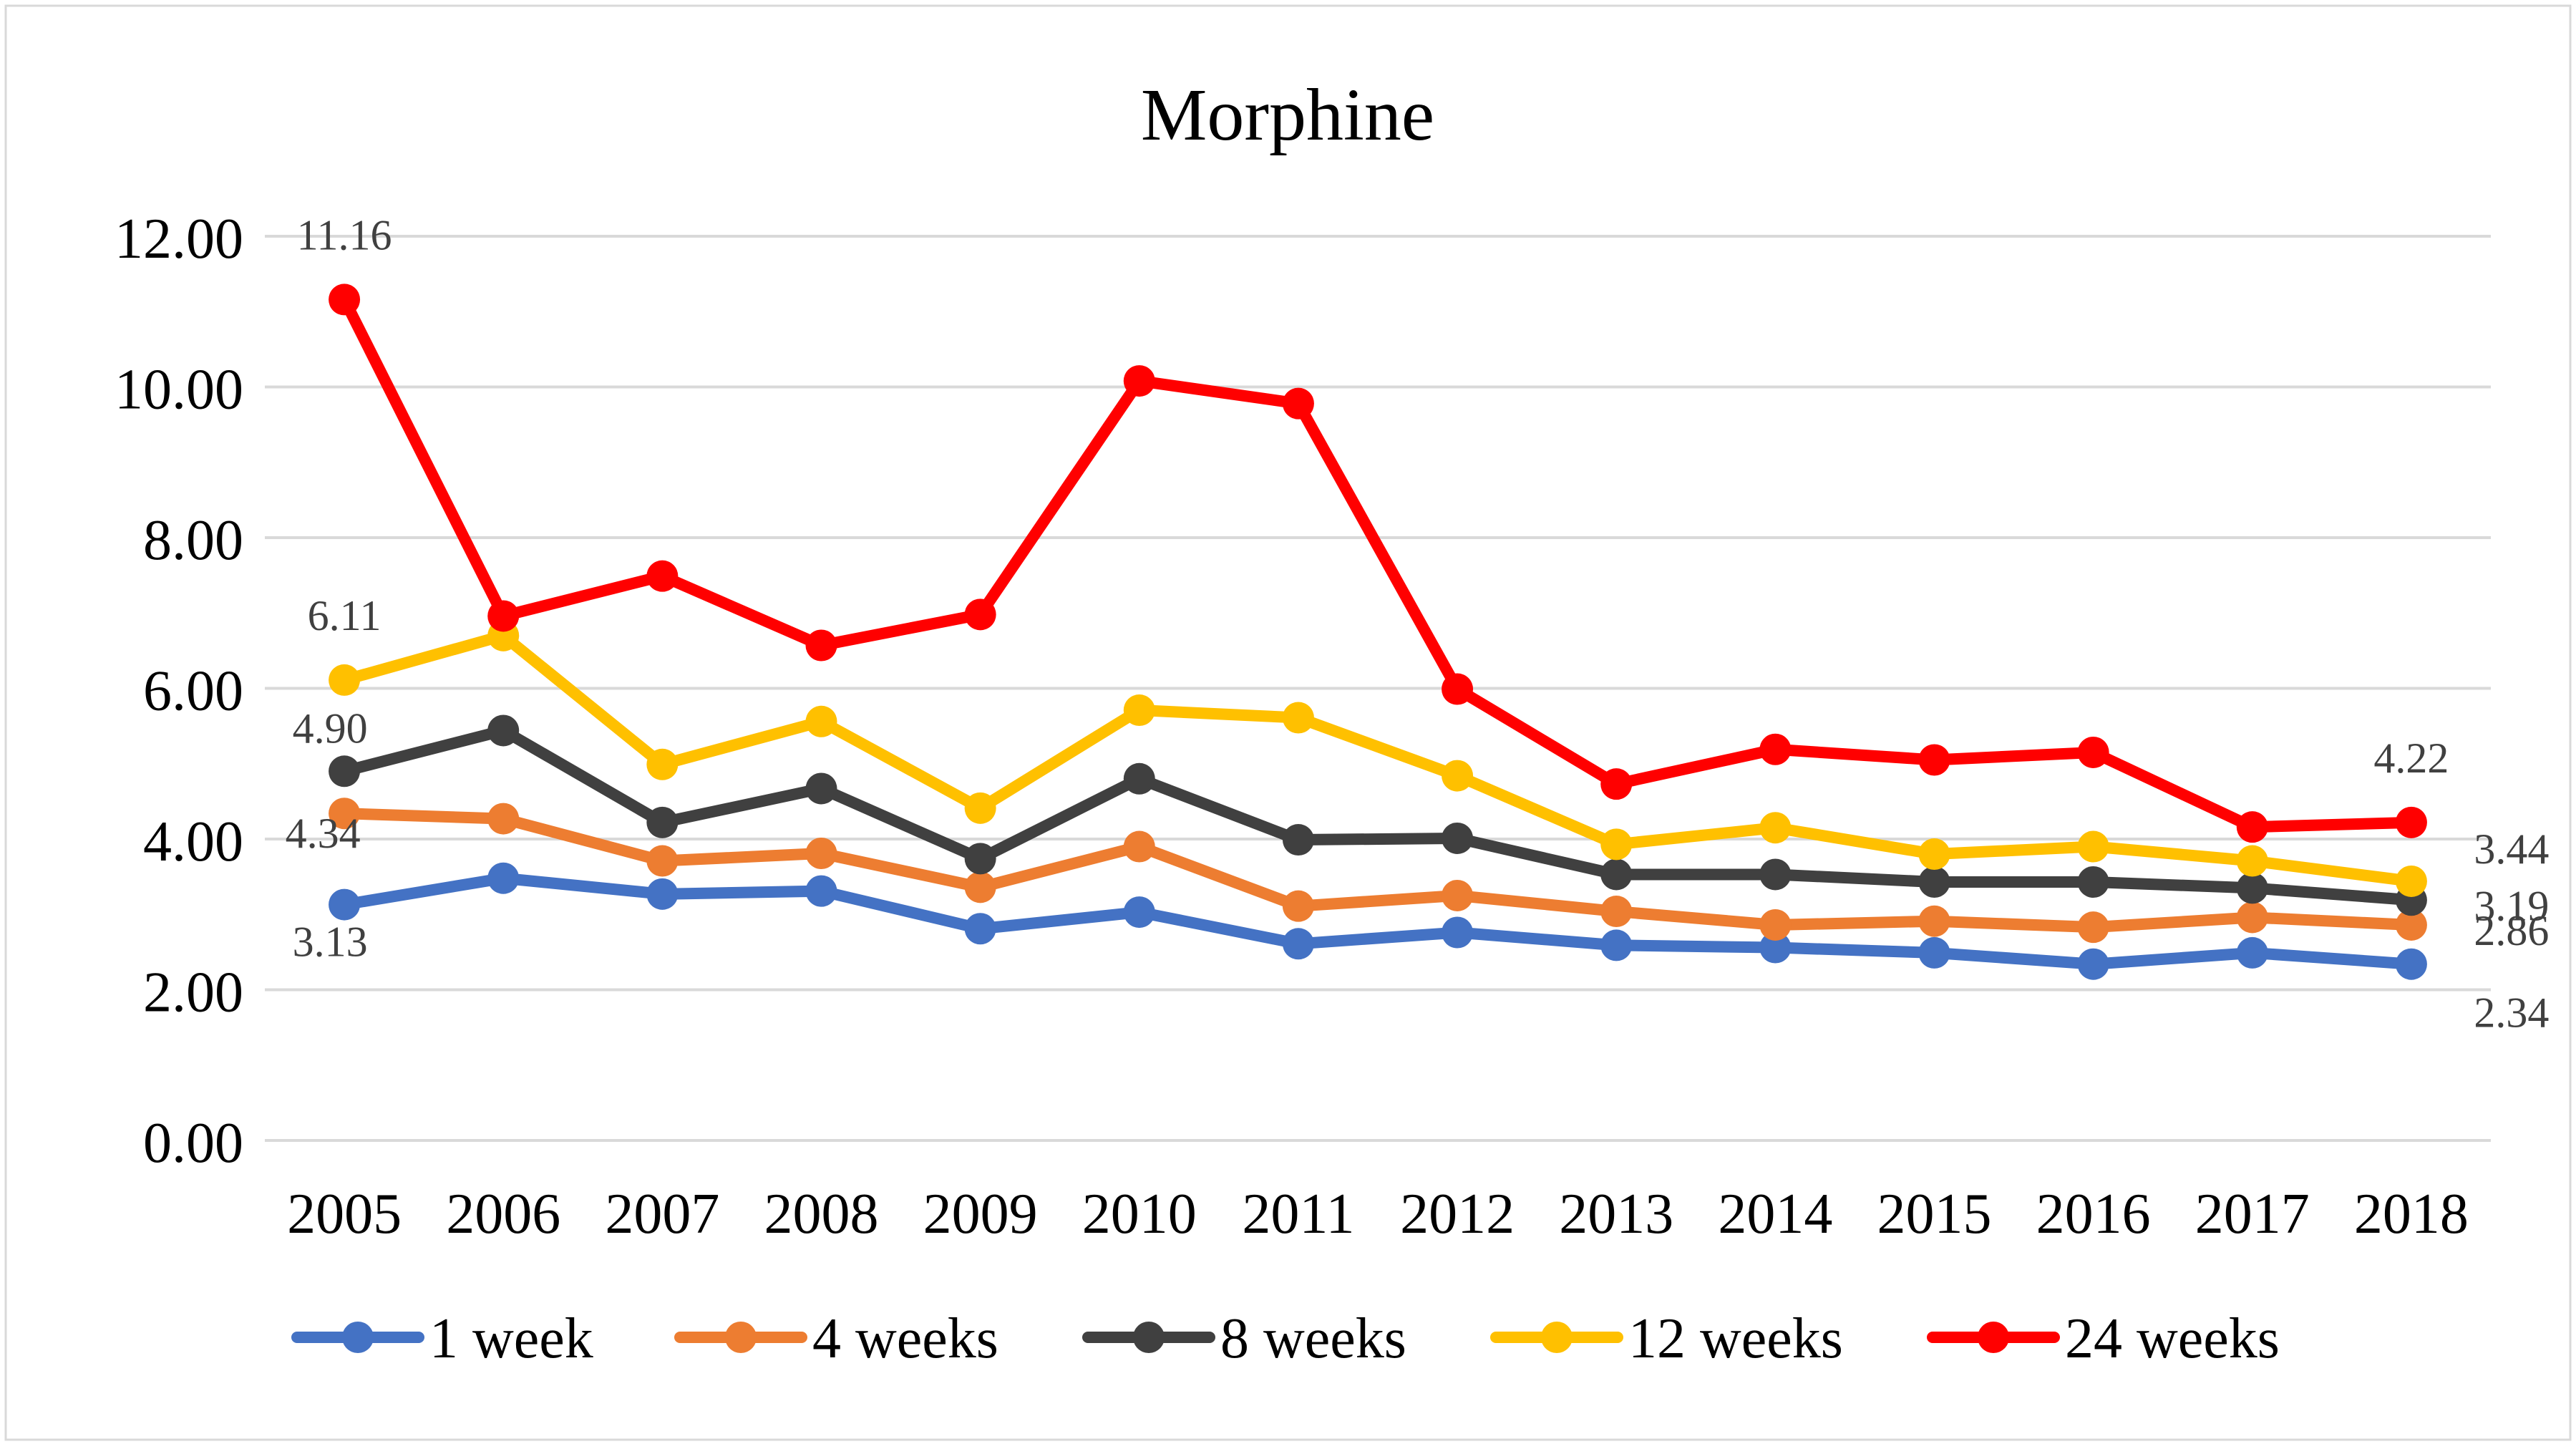  I want to click on data-label: 4.90, so click(330, 728).